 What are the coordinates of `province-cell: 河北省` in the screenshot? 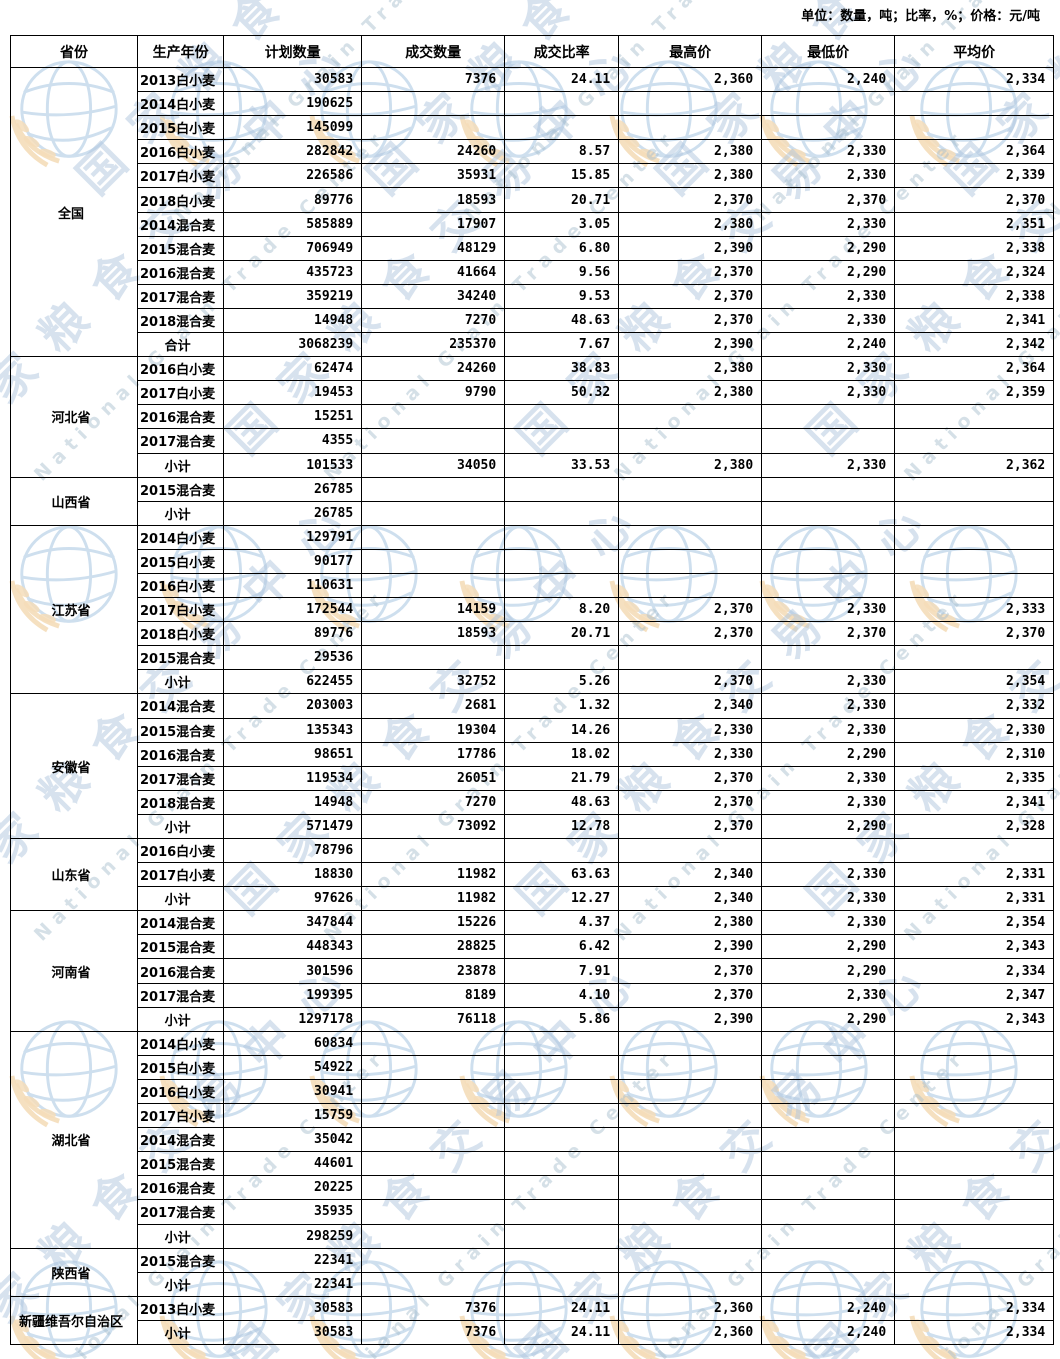 It's located at (74, 417).